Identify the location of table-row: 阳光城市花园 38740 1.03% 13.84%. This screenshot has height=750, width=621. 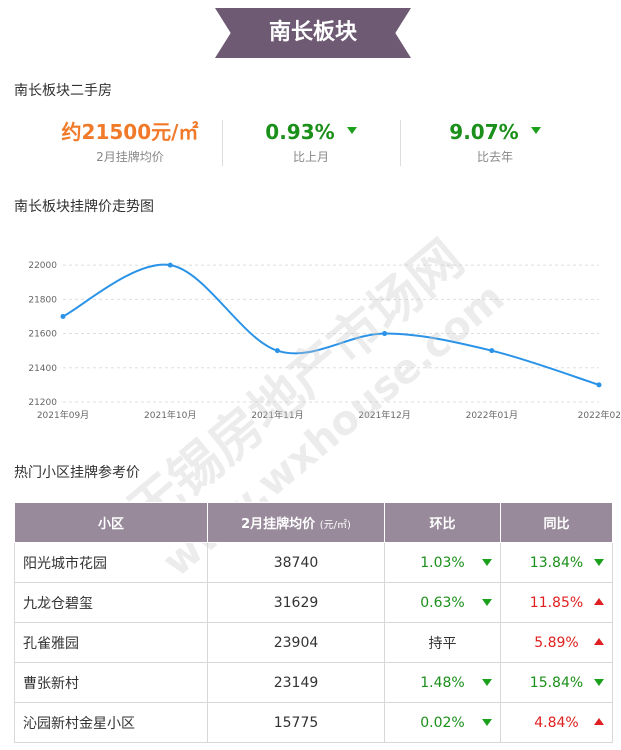
(313, 562).